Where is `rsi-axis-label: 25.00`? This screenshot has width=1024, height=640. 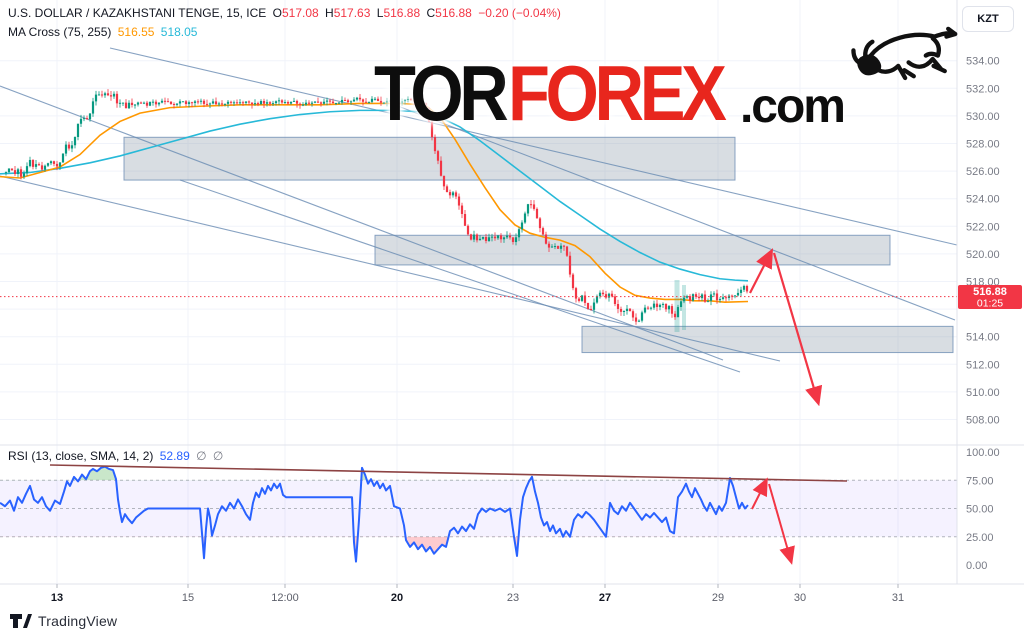 rsi-axis-label: 25.00 is located at coordinates (980, 538).